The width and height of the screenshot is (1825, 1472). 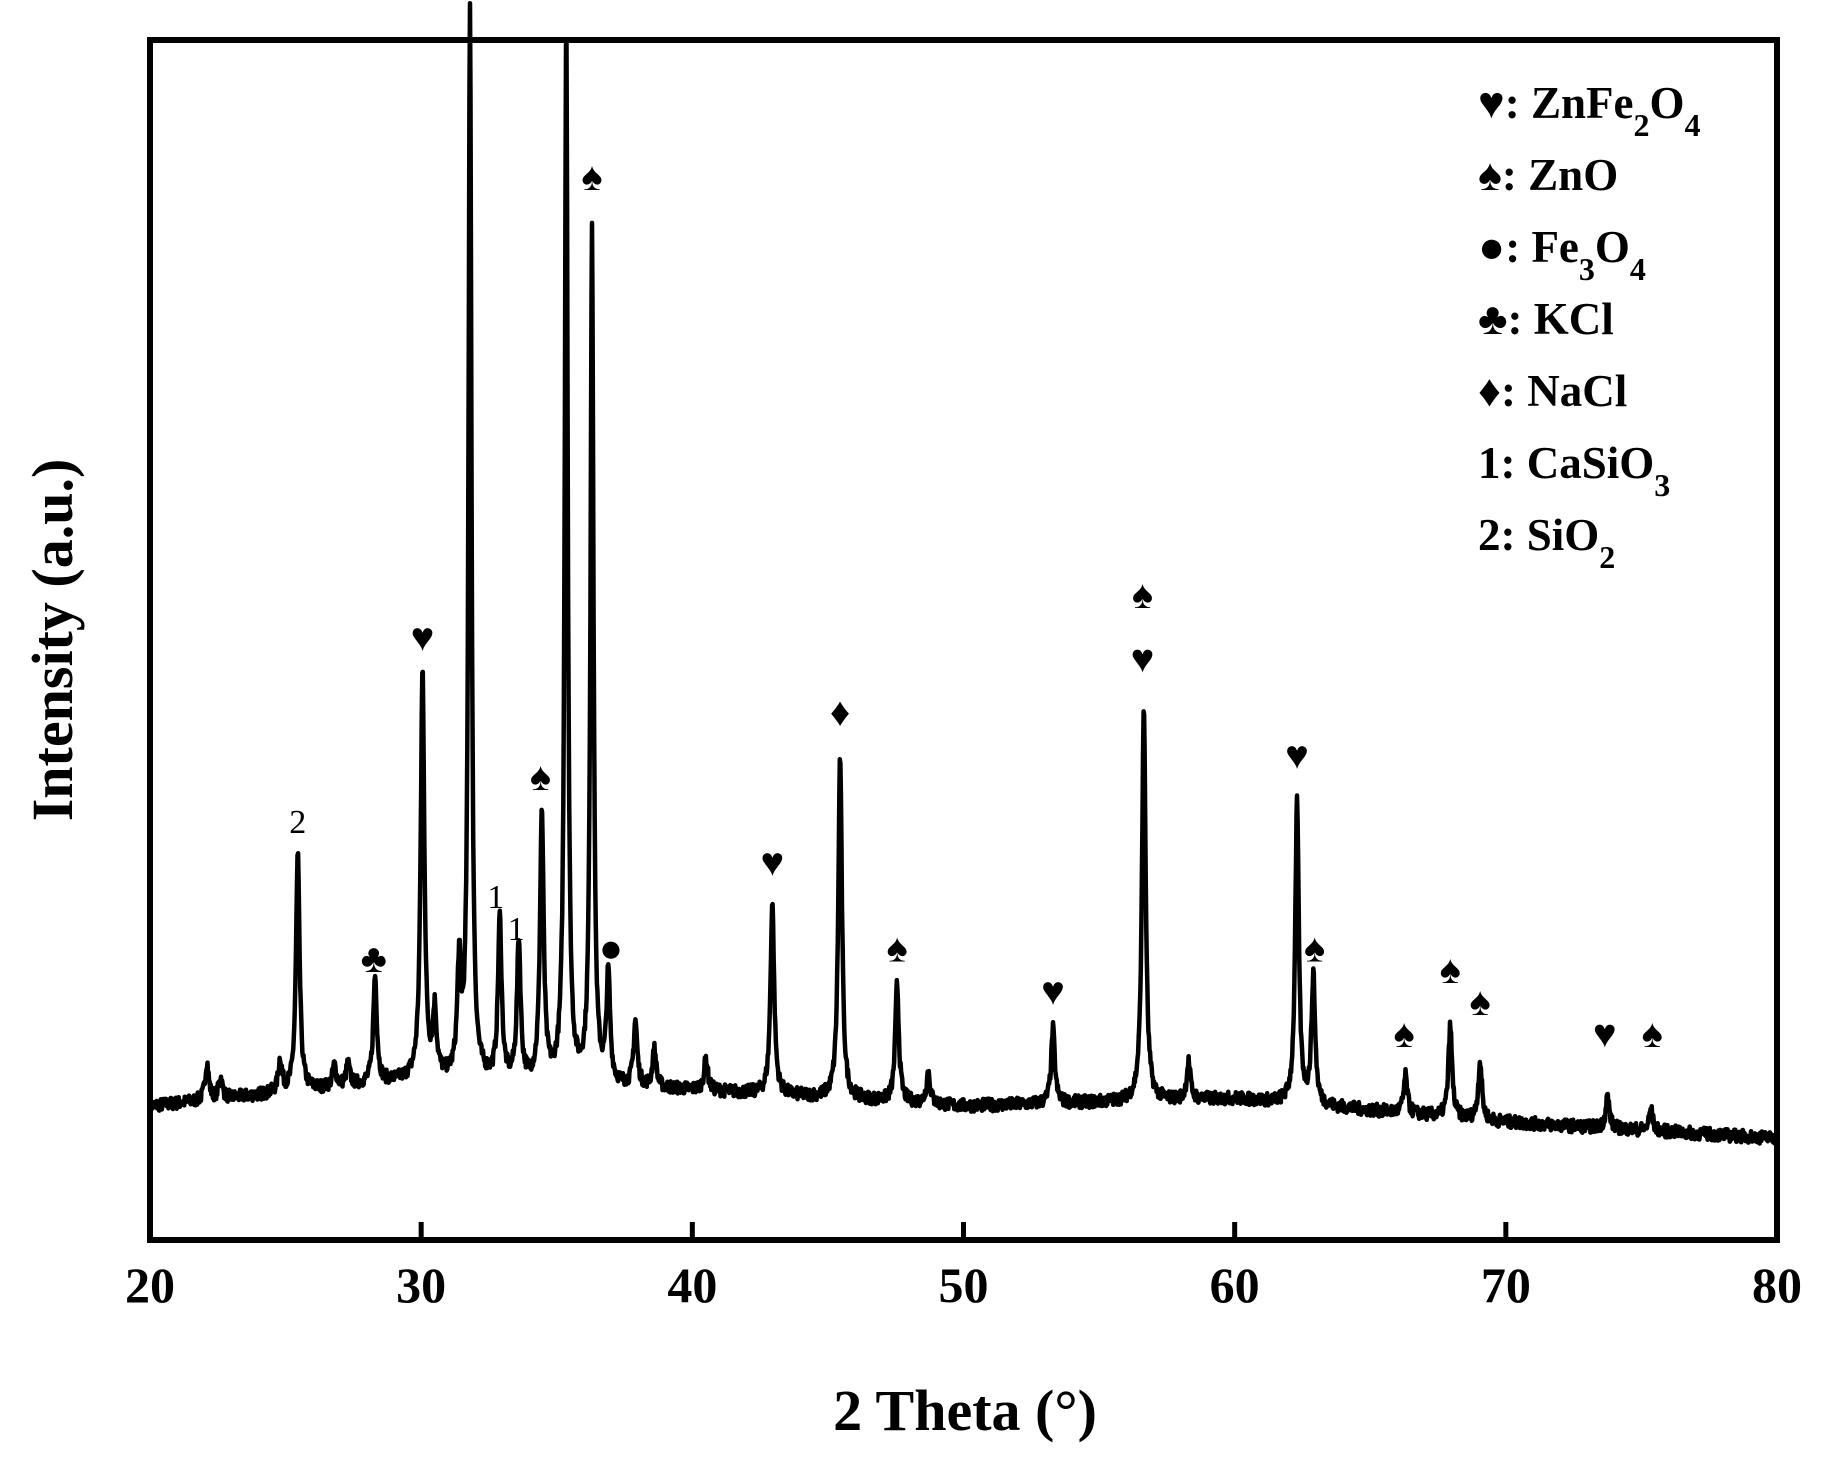 What do you see at coordinates (1493, 319) in the screenshot?
I see `club-icon: ♣` at bounding box center [1493, 319].